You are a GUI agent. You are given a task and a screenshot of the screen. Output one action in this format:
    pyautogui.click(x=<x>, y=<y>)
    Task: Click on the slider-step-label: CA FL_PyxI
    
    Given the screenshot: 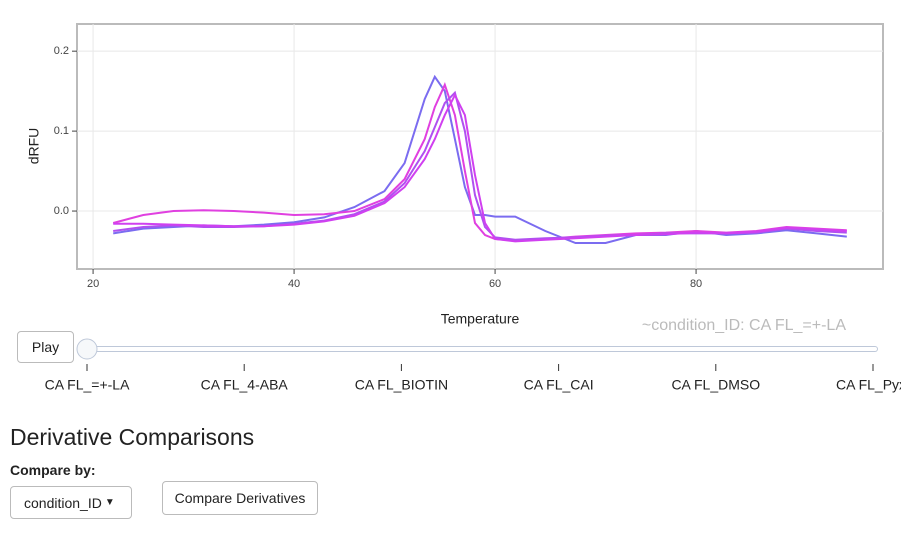 What is the action you would take?
    pyautogui.click(x=868, y=385)
    